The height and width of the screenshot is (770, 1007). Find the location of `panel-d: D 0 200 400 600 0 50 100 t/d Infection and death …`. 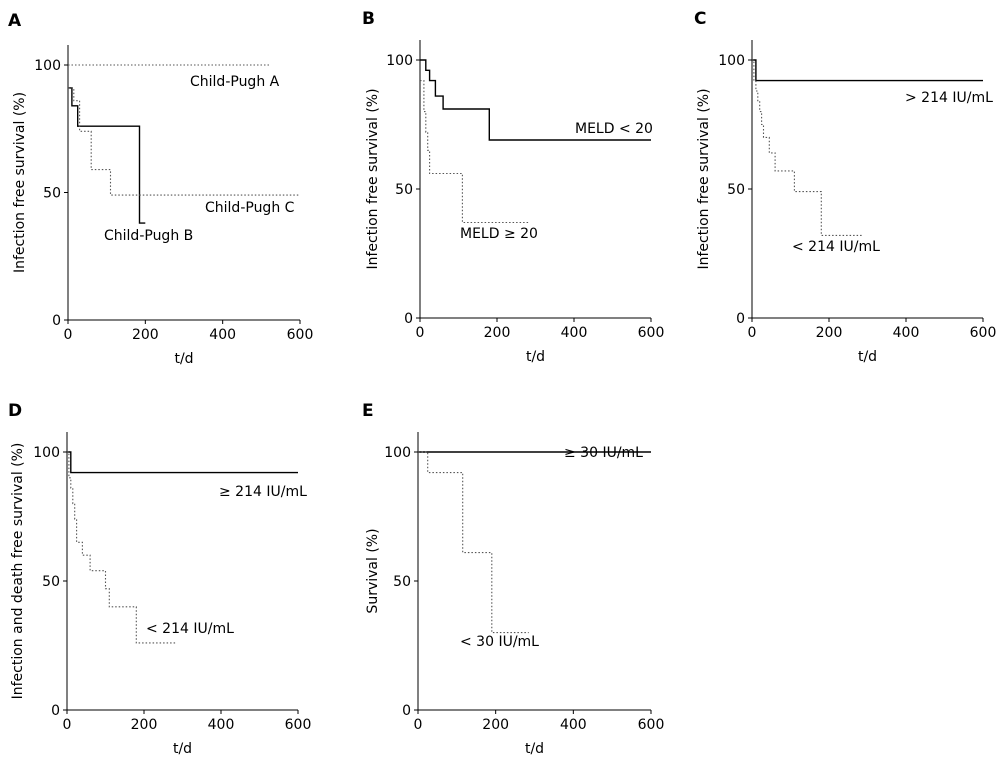

panel-d: D 0 200 400 600 0 50 100 t/d Infection and death … is located at coordinates (159, 579).